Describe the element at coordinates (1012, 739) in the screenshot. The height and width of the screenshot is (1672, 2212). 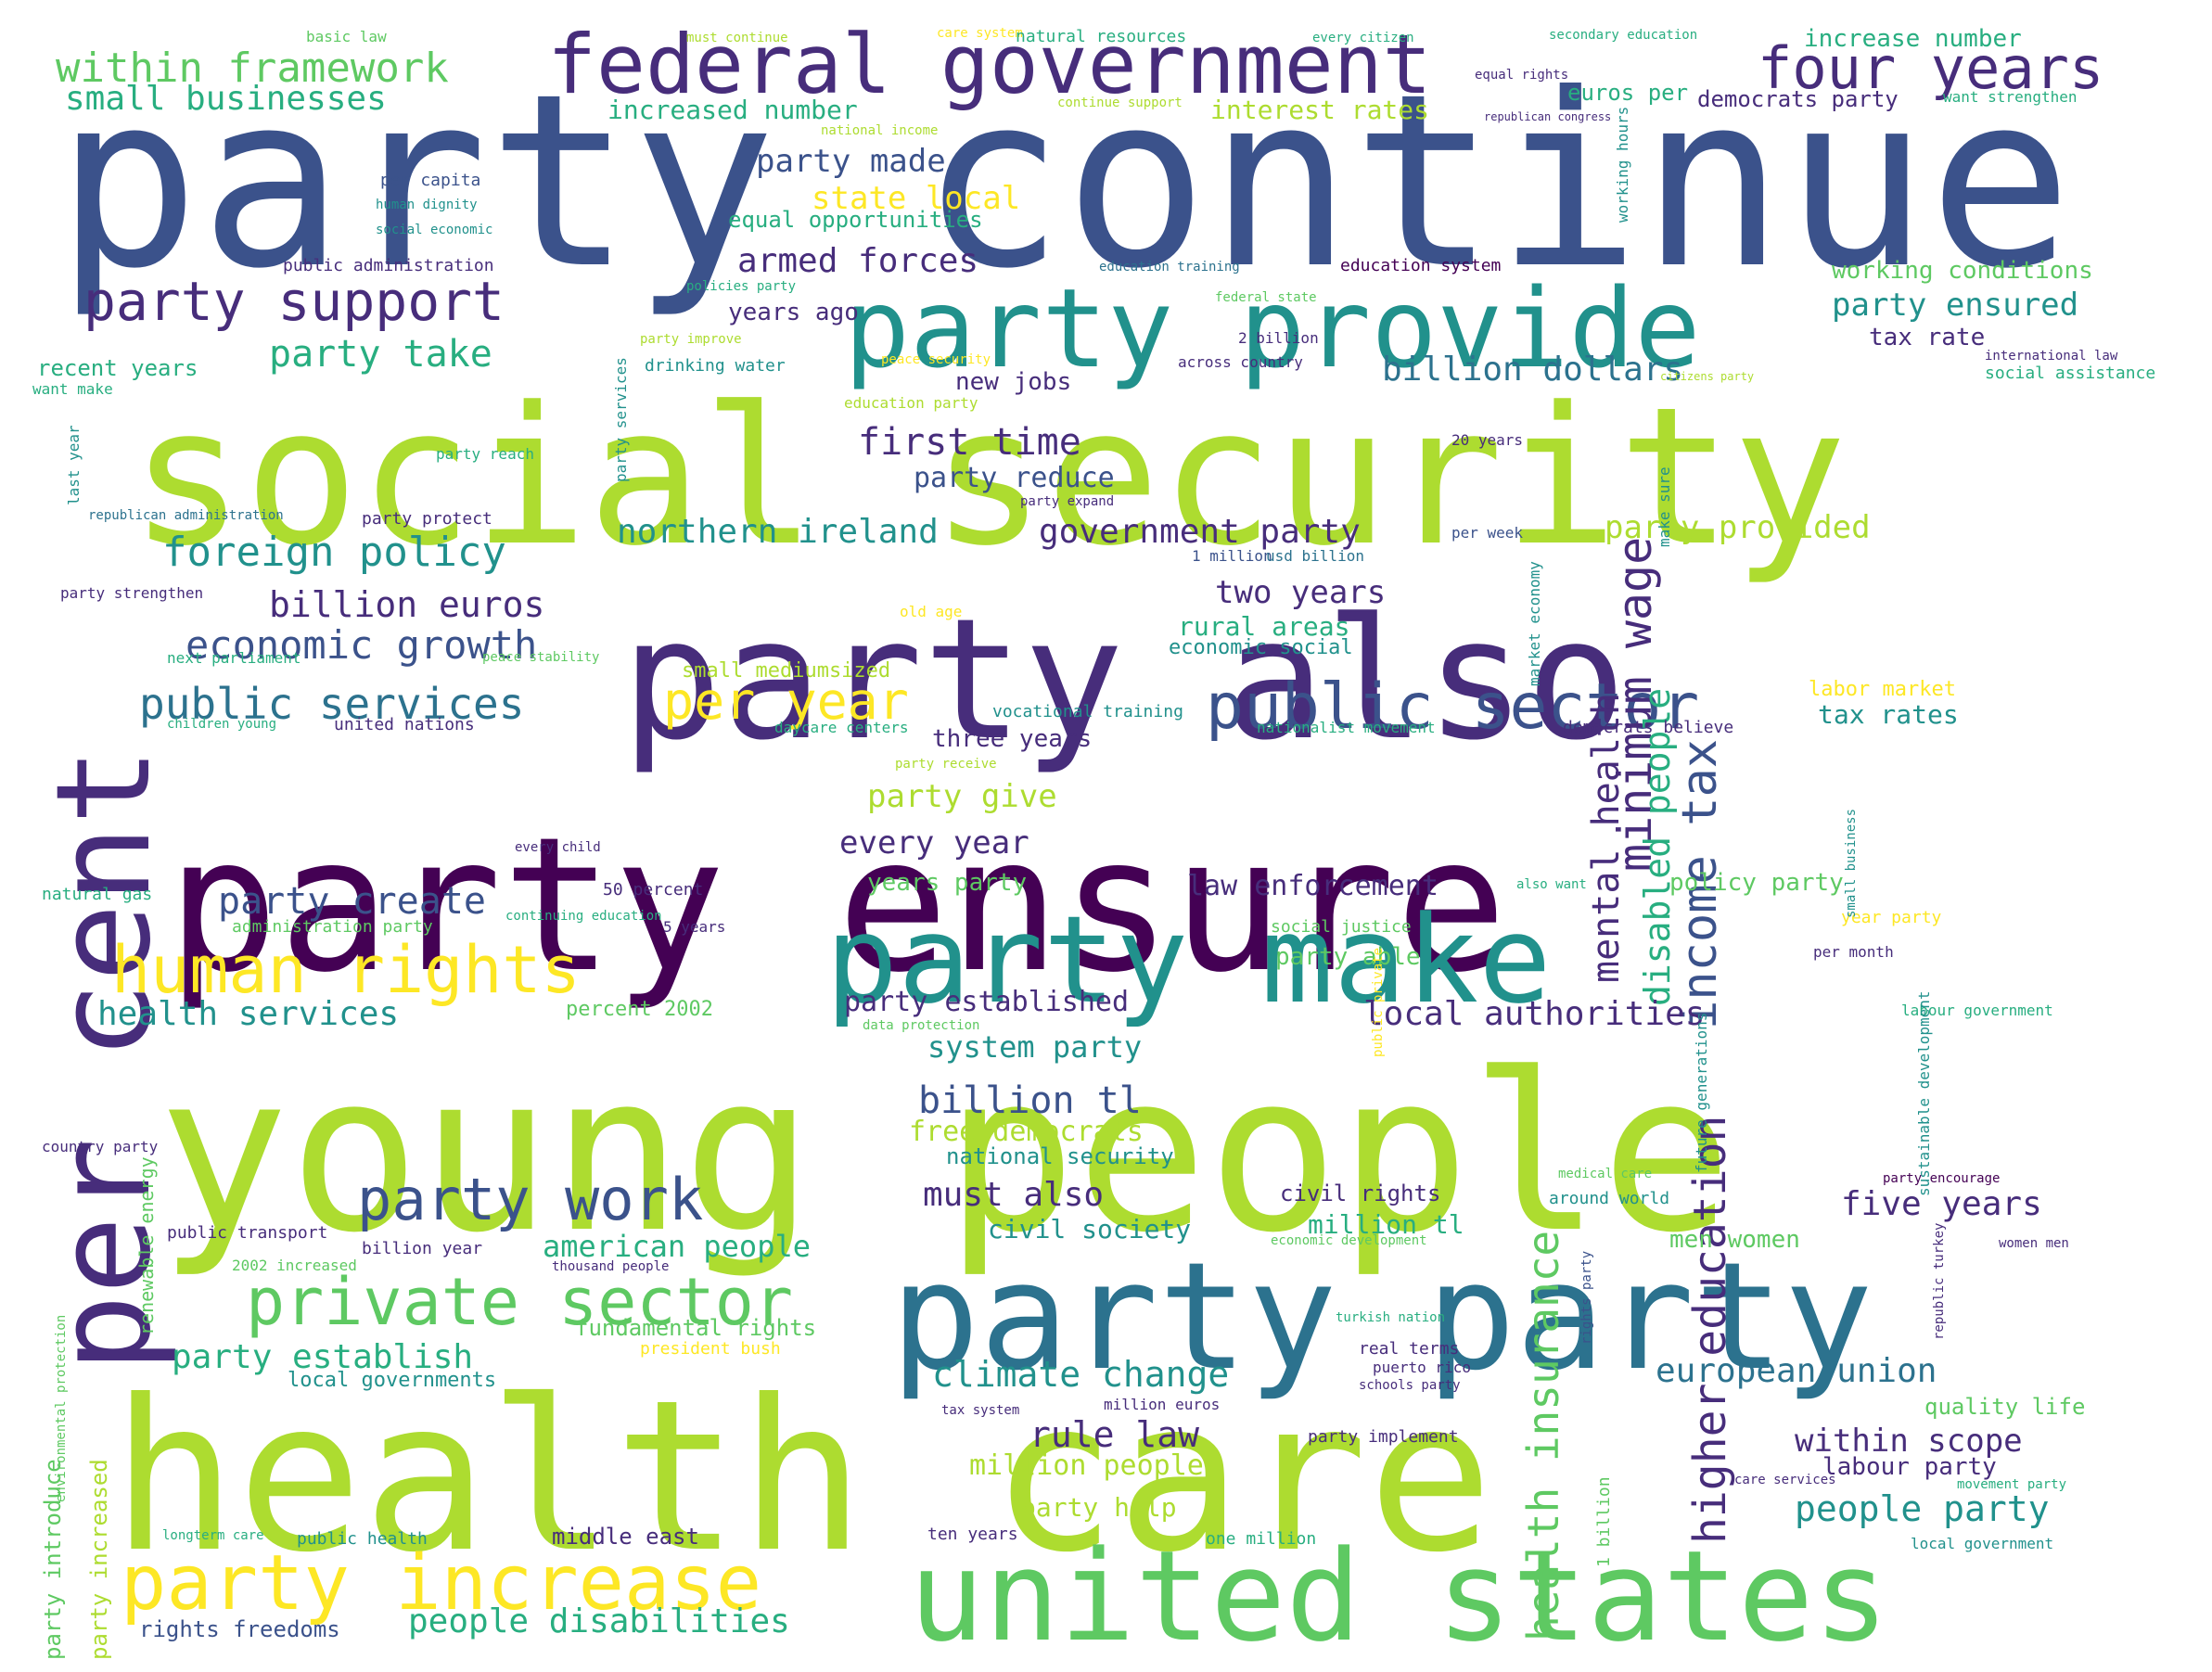
I see `word-three-years: three years` at that location.